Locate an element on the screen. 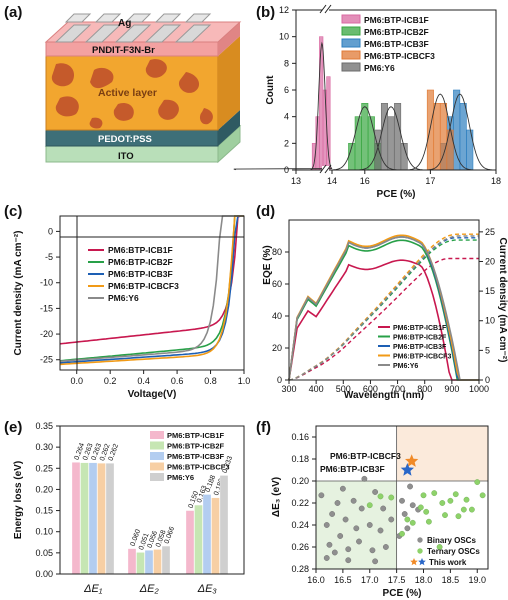 This screenshot has width=508, height=600. x-tick-label: 17.0 is located at coordinates (370, 580).